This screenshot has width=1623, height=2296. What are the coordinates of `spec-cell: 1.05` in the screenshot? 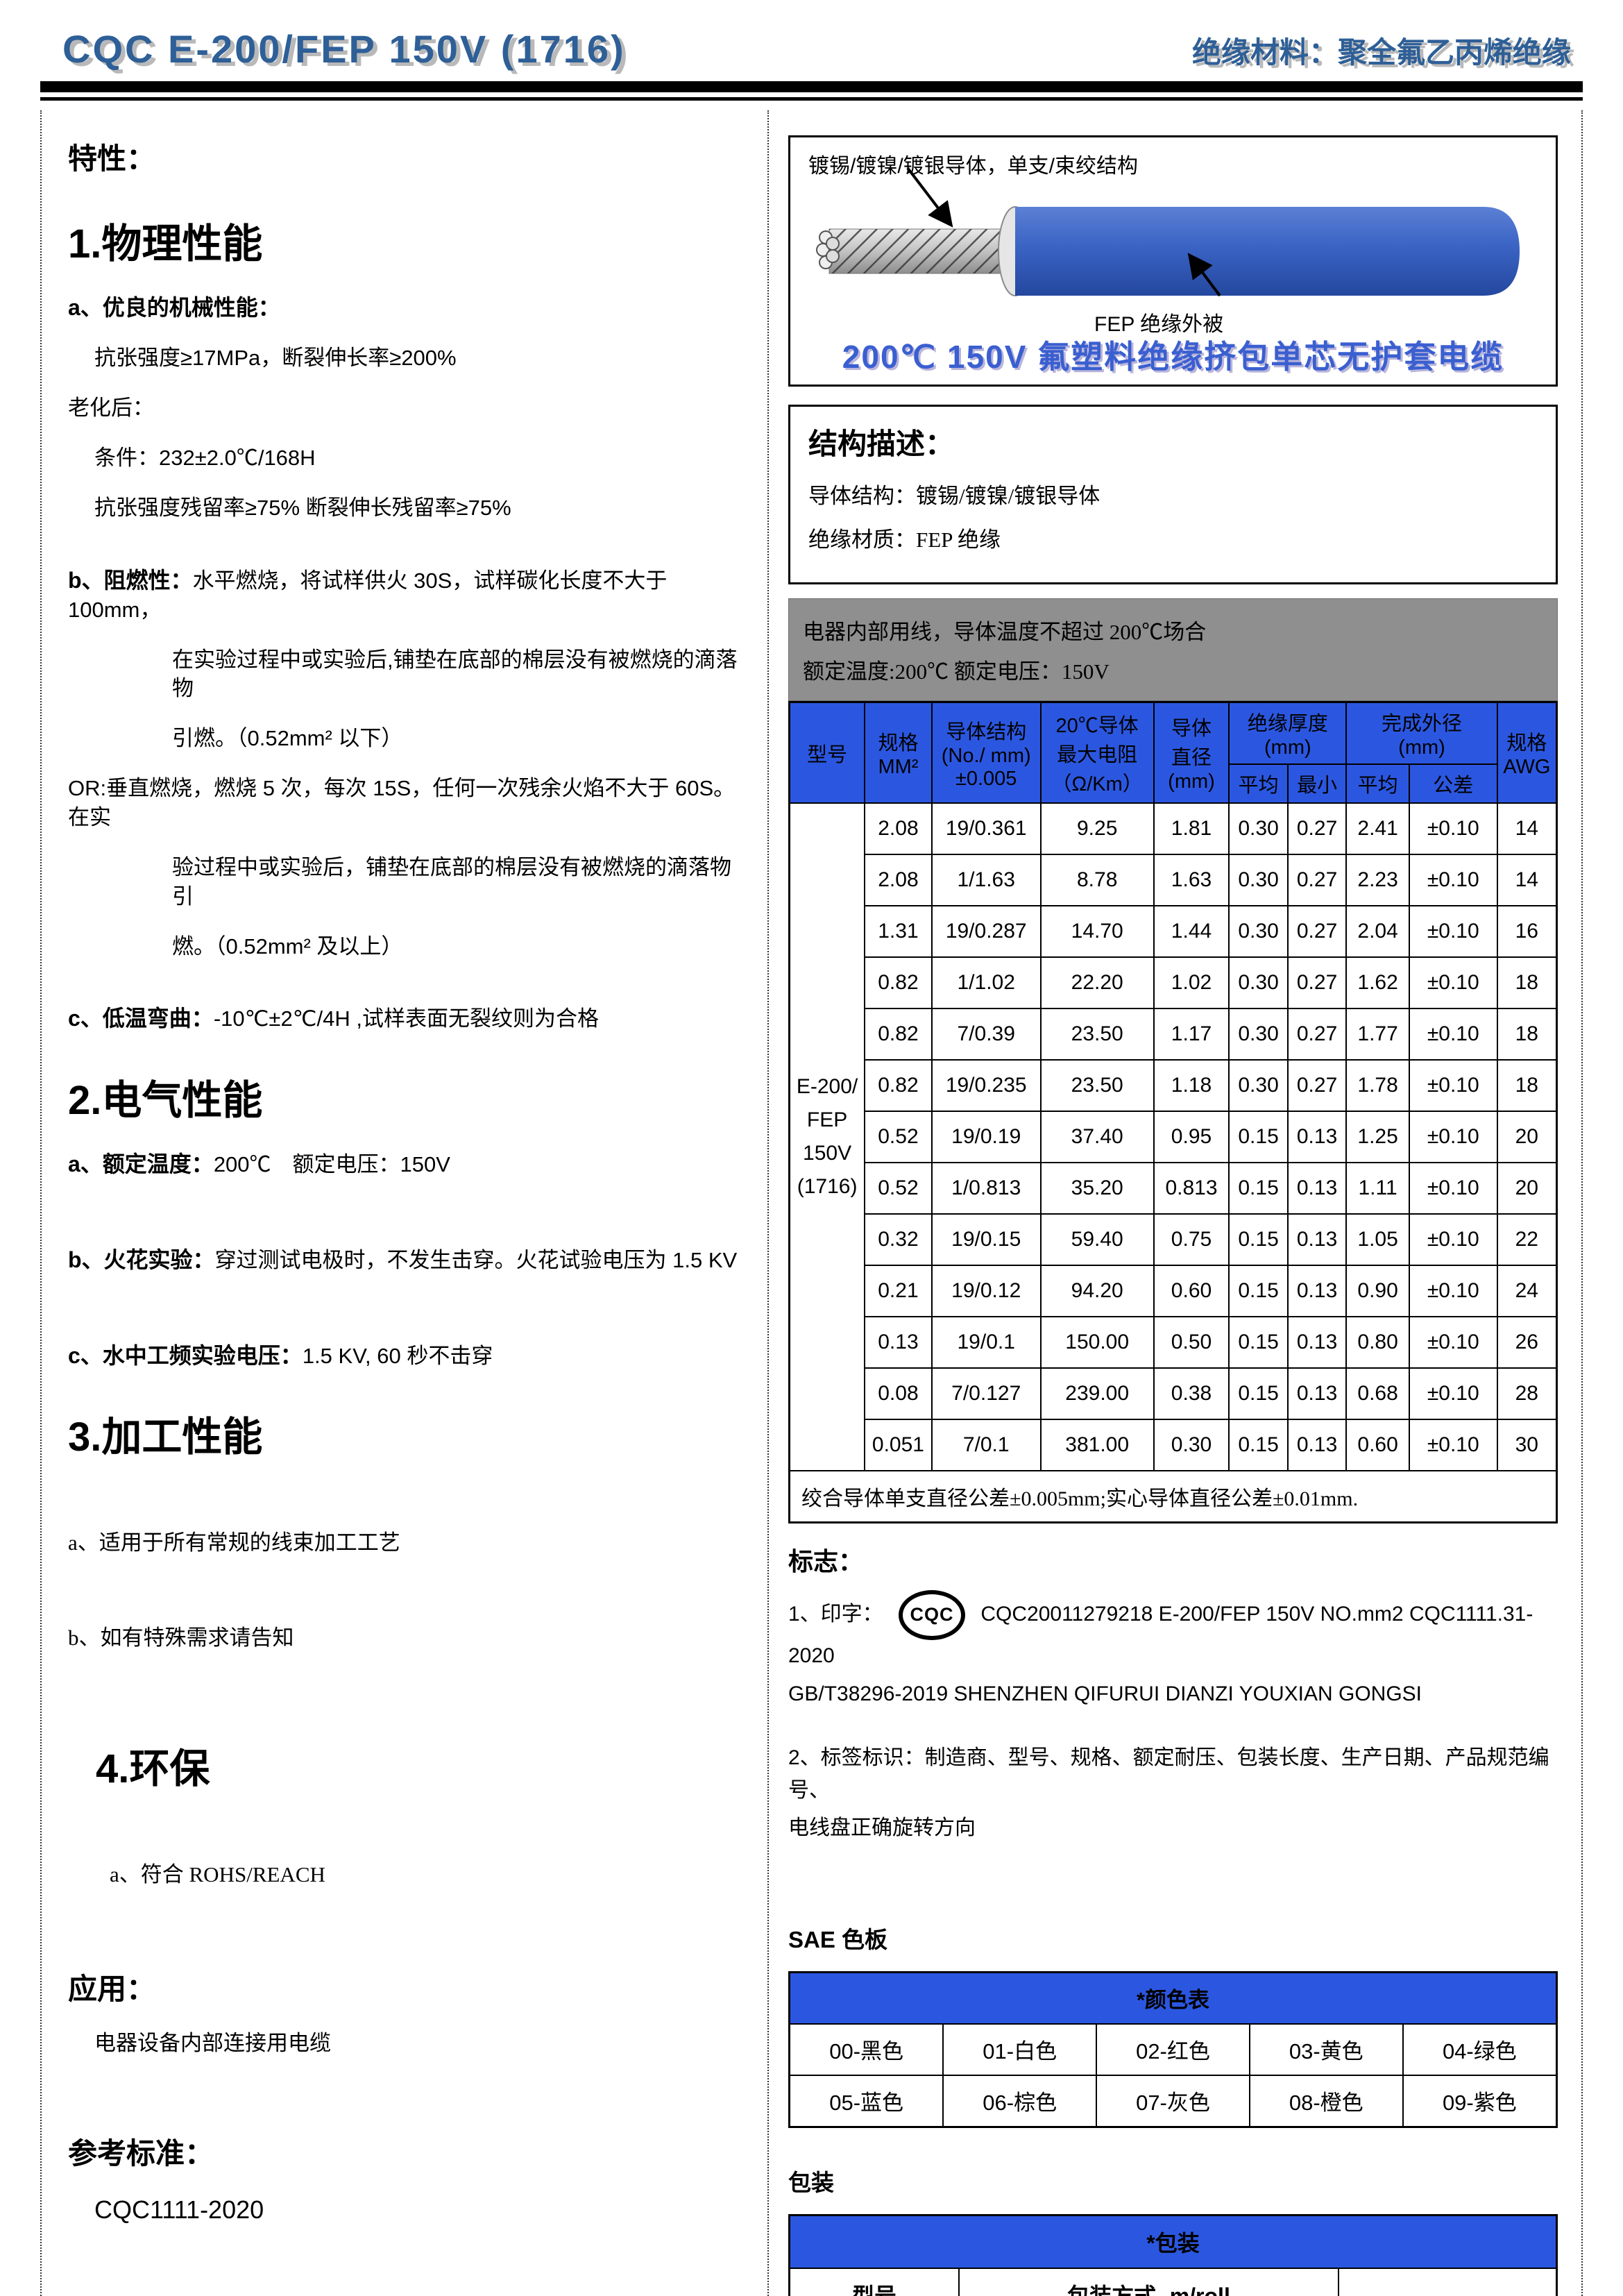 It's located at (1377, 1239).